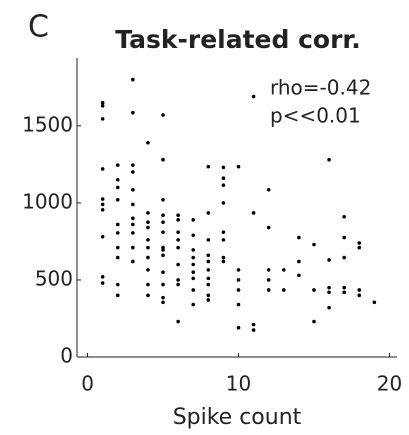 This screenshot has width=409, height=435. What do you see at coordinates (238, 384) in the screenshot?
I see `x-tick-label: 10` at bounding box center [238, 384].